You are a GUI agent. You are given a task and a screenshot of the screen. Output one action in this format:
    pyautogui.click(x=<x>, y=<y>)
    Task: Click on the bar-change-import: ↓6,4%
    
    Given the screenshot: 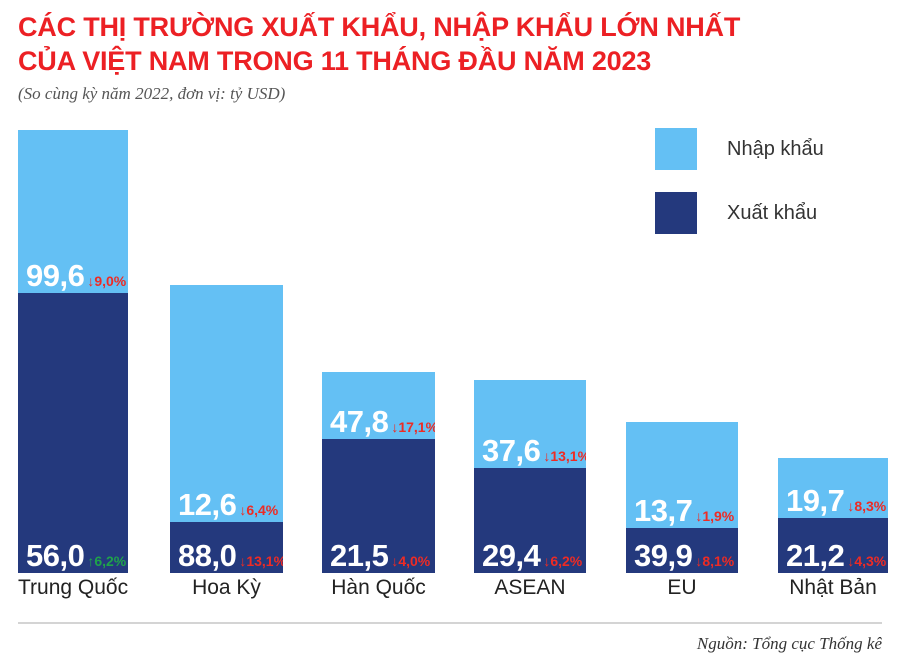 What is the action you would take?
    pyautogui.click(x=259, y=510)
    